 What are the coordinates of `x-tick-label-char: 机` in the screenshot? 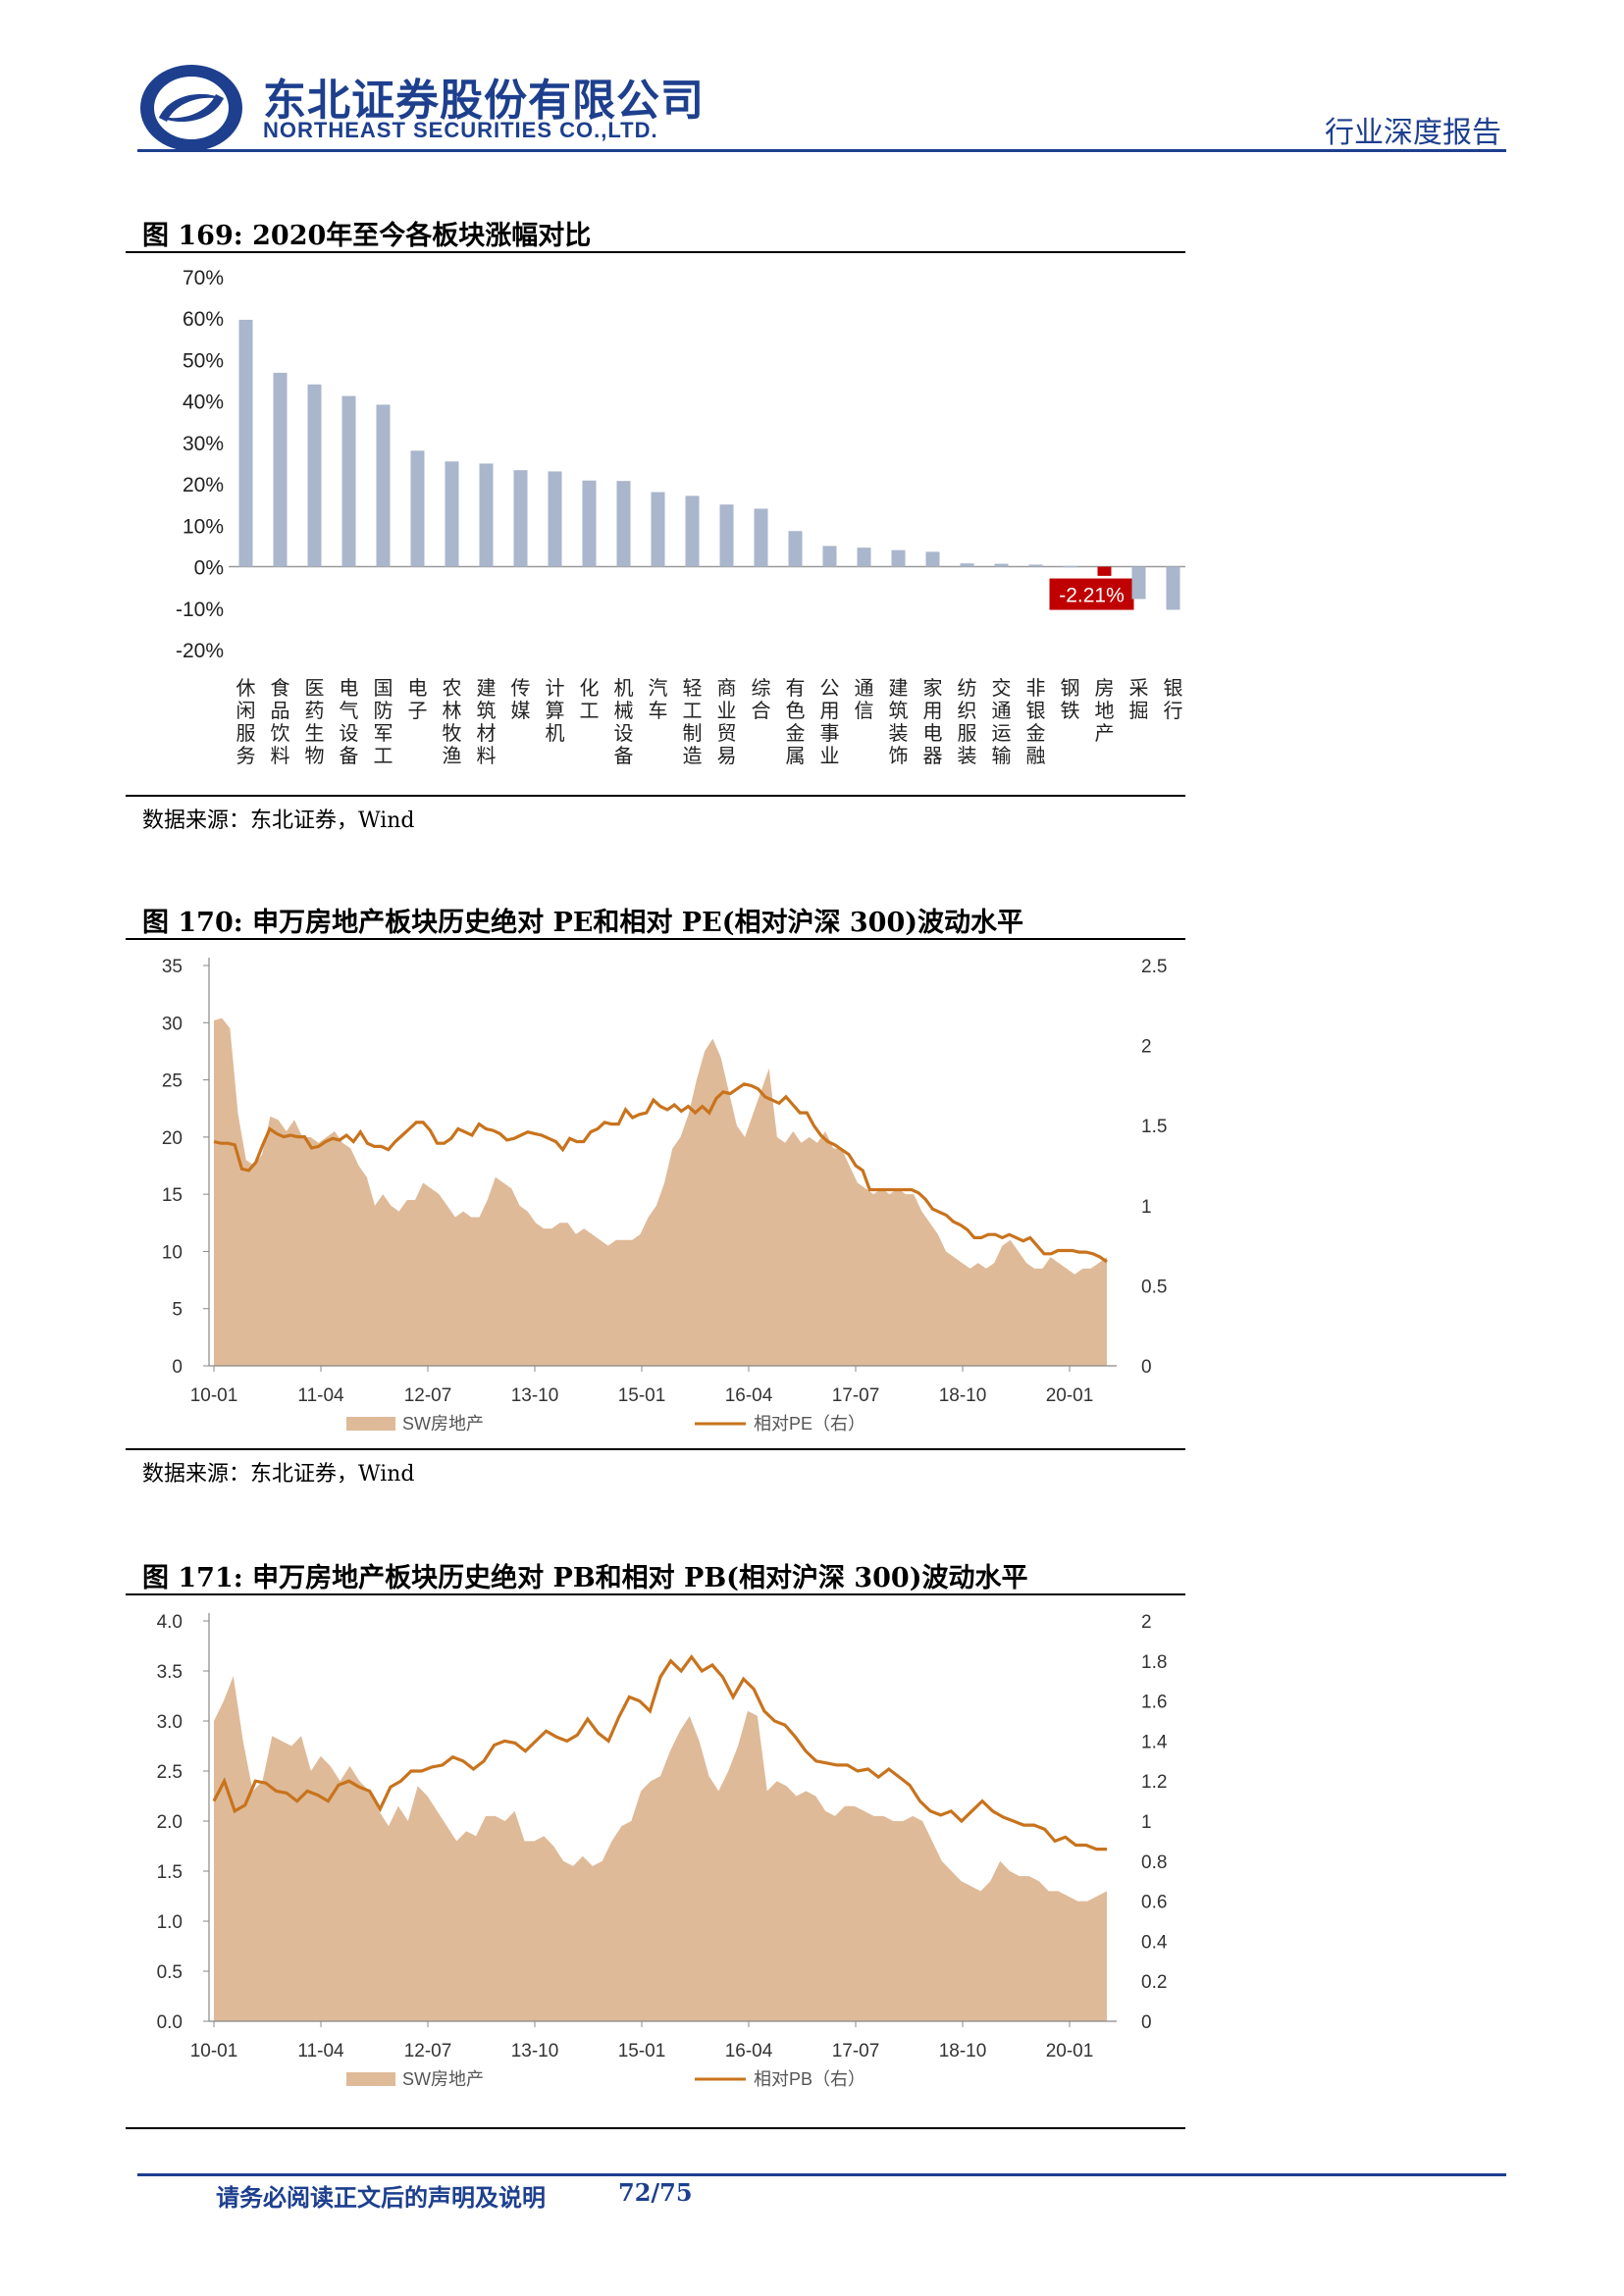 It's located at (624, 688).